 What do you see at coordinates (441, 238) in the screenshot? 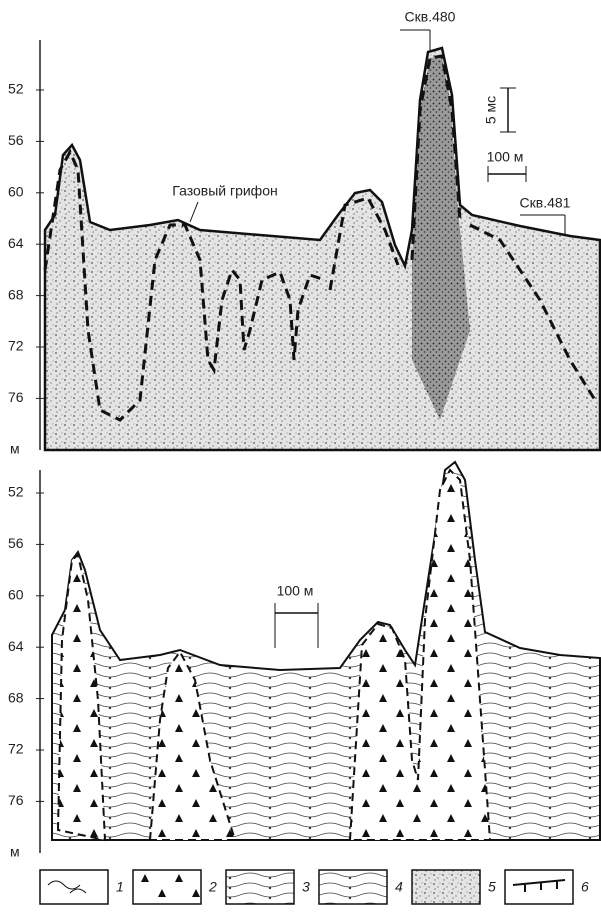
I see `dark-zone` at bounding box center [441, 238].